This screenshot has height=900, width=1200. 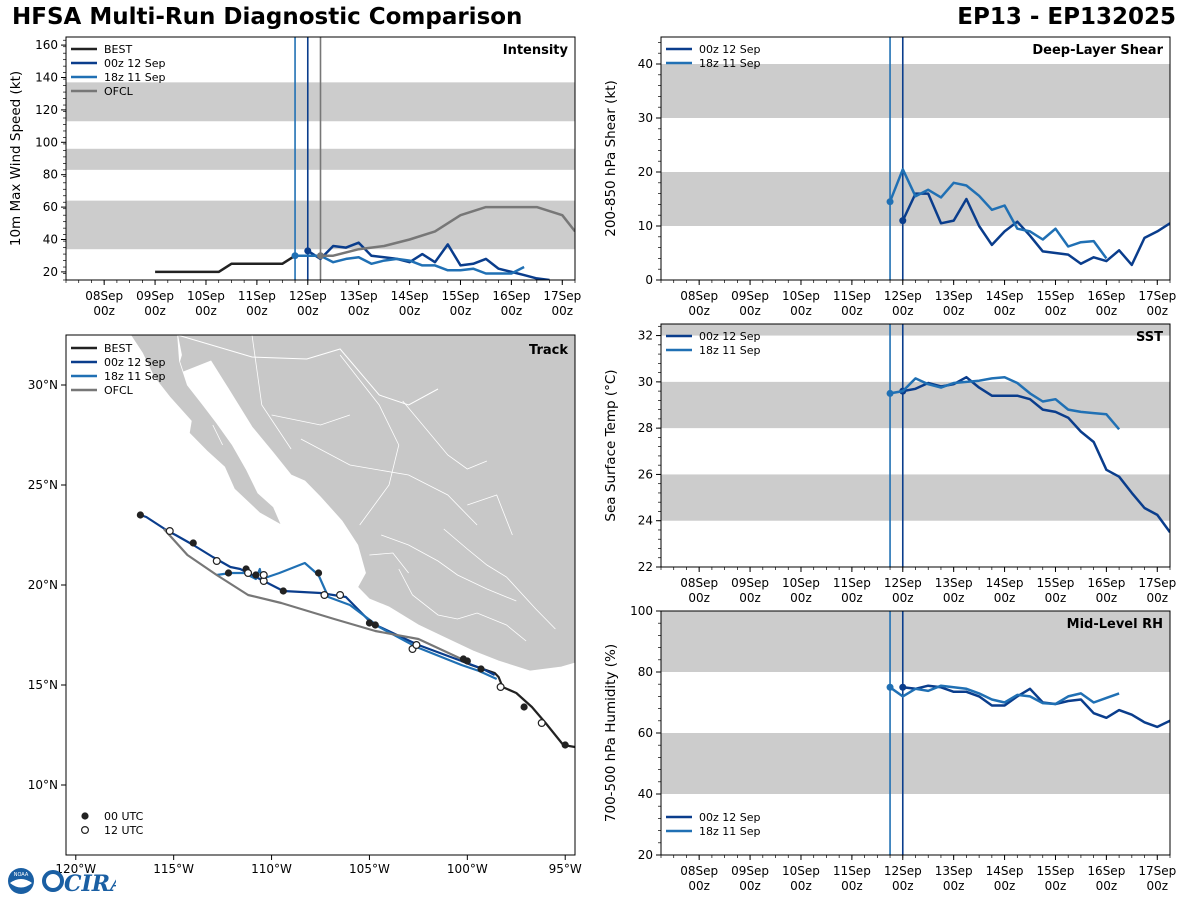 What do you see at coordinates (730, 817) in the screenshot?
I see `rh-legend-label: 00z 12 Sep` at bounding box center [730, 817].